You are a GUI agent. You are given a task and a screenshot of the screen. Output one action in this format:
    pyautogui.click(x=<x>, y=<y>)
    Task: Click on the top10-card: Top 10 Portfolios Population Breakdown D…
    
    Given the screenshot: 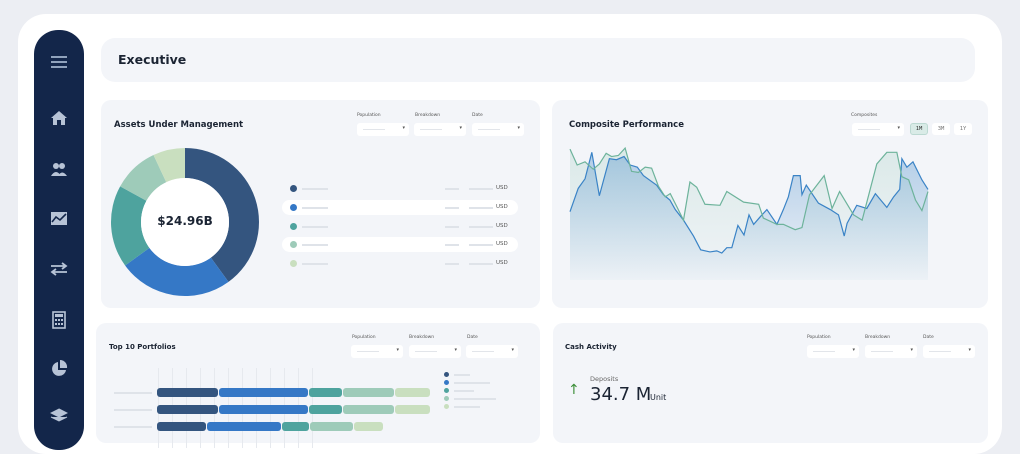 What is the action you would take?
    pyautogui.click(x=318, y=385)
    